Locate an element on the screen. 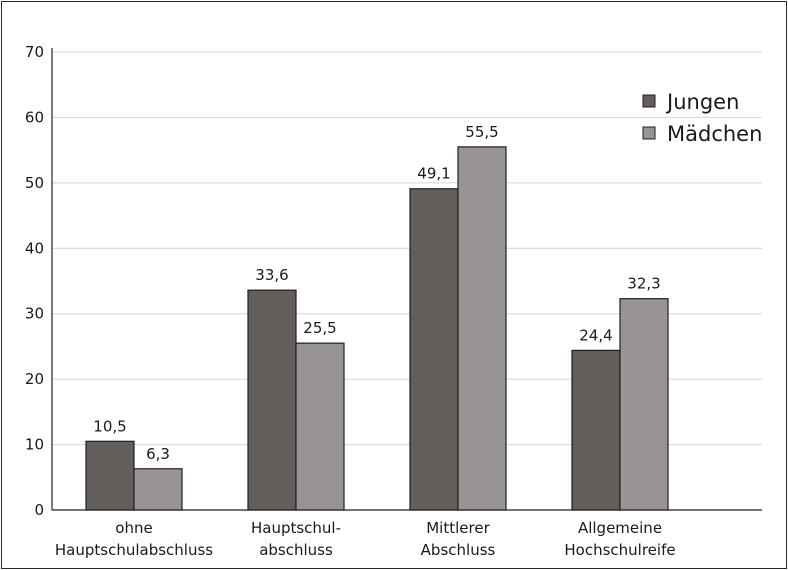 The height and width of the screenshot is (570, 788). data-label: 55,5 is located at coordinates (481, 132).